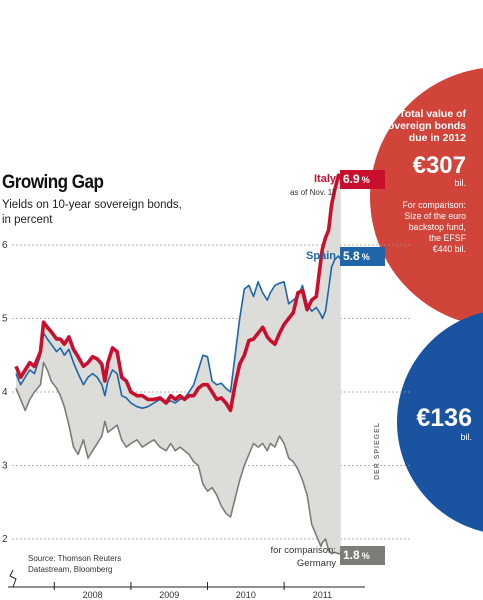 The width and height of the screenshot is (483, 600). I want to click on red-comp-2: Size of the euro, so click(435, 216).